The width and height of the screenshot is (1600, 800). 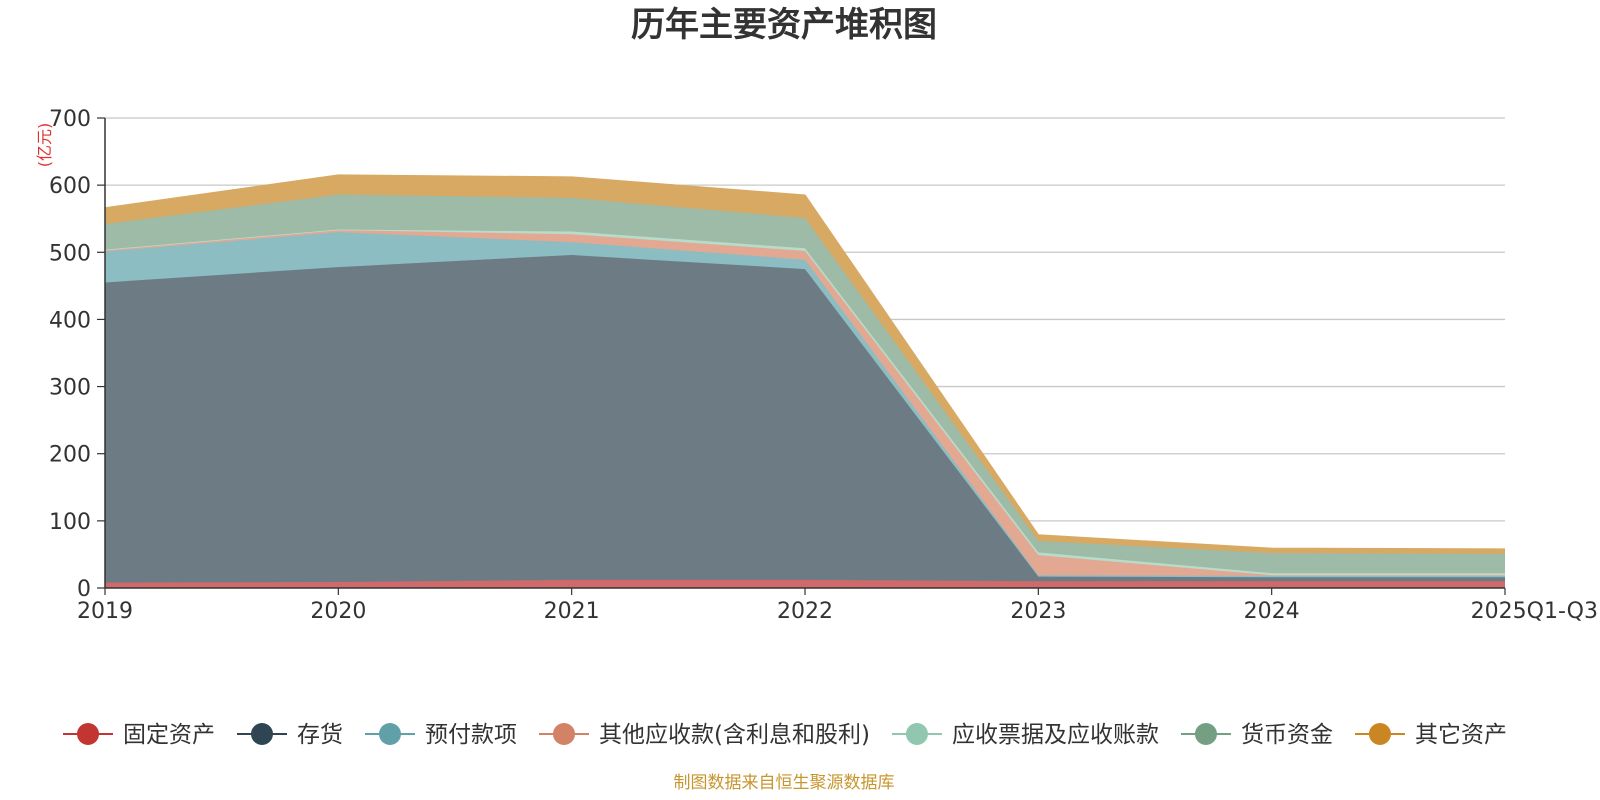 What do you see at coordinates (784, 783) in the screenshot?
I see `source-note: 制图数据来自恒生聚源数据库` at bounding box center [784, 783].